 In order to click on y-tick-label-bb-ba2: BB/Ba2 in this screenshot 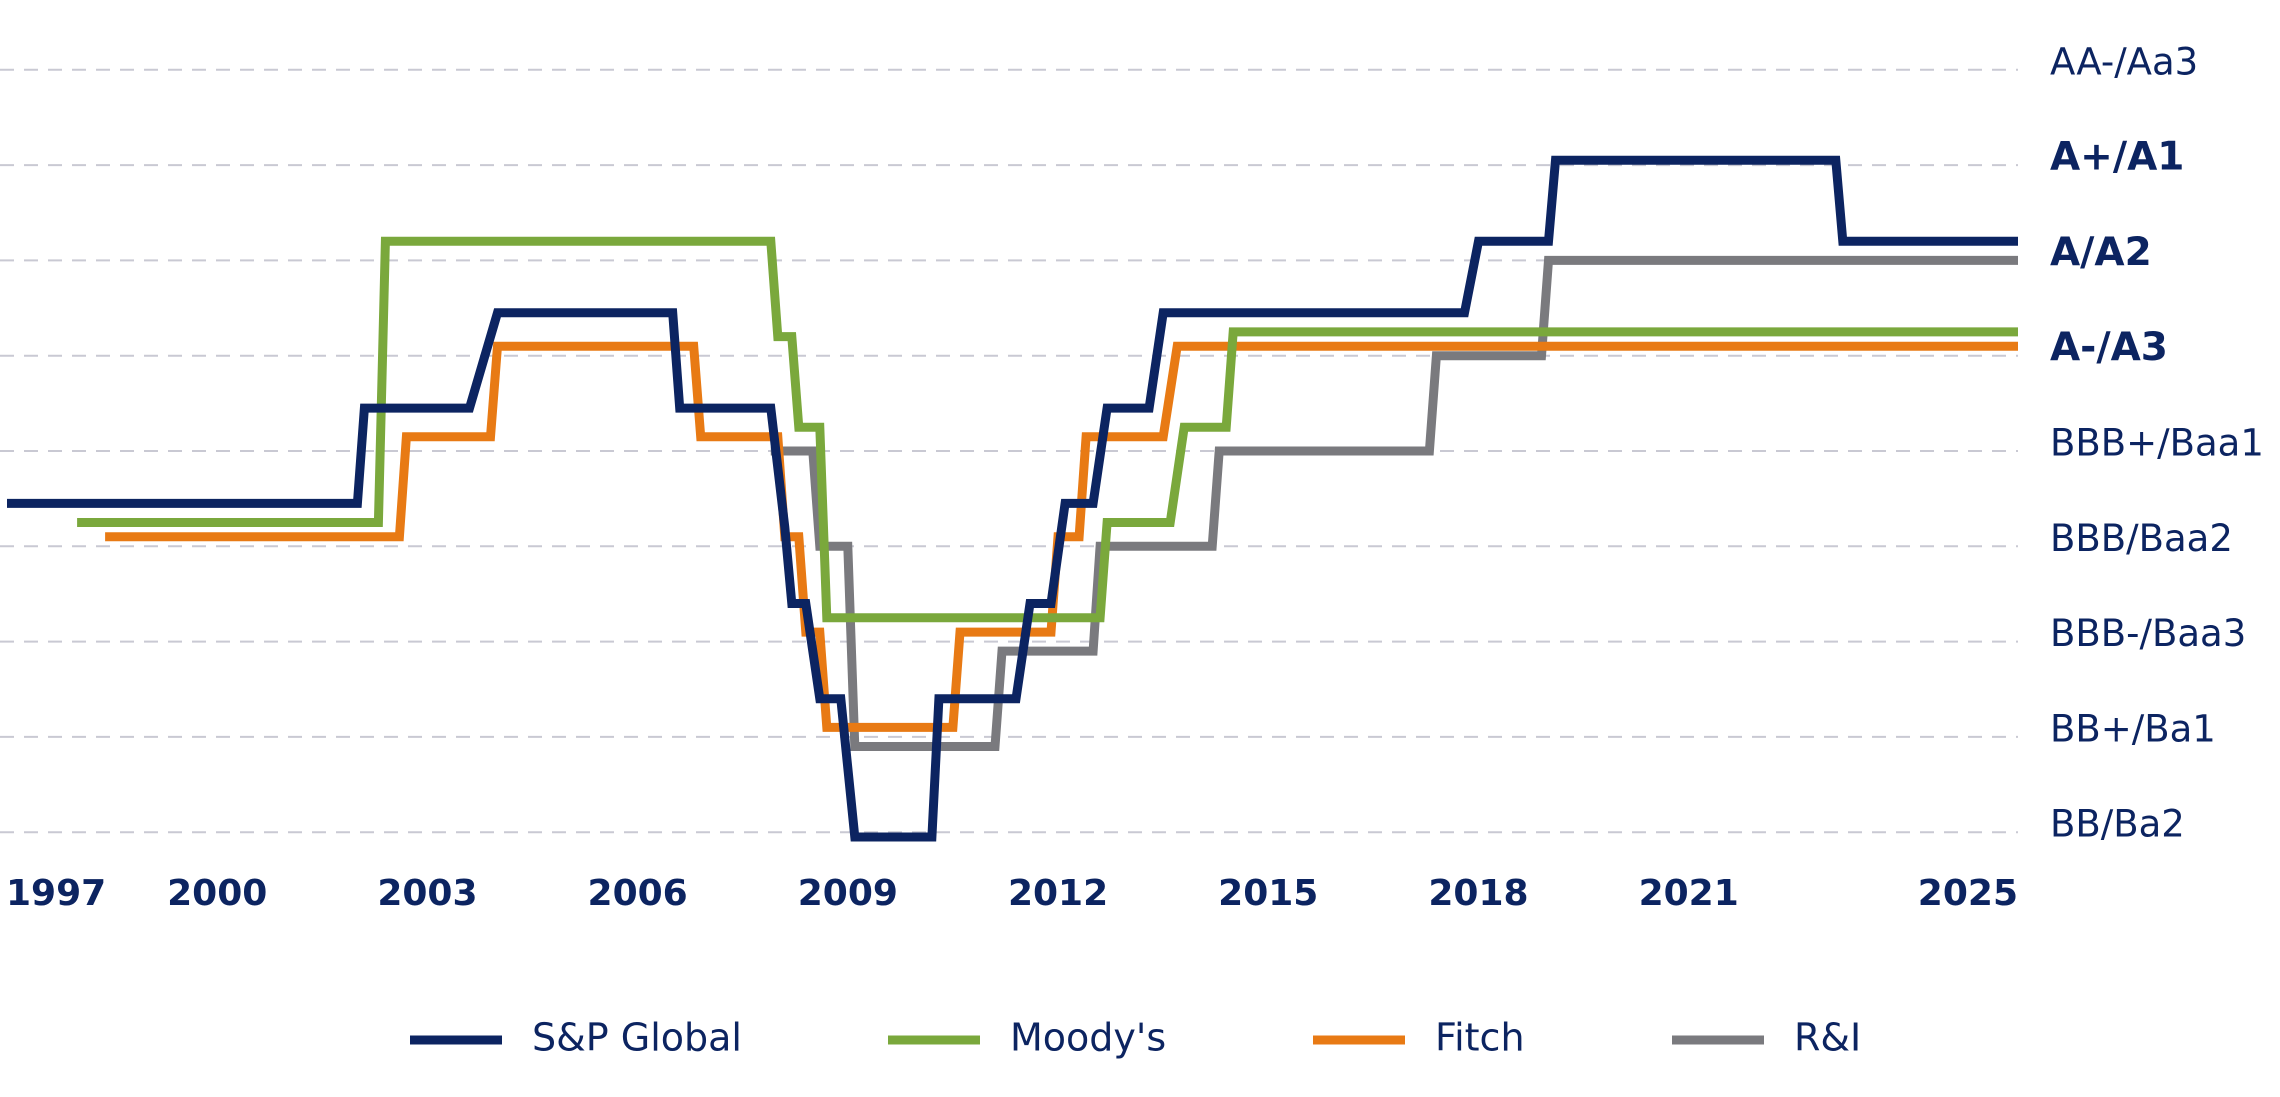, I will do `click(2117, 824)`.